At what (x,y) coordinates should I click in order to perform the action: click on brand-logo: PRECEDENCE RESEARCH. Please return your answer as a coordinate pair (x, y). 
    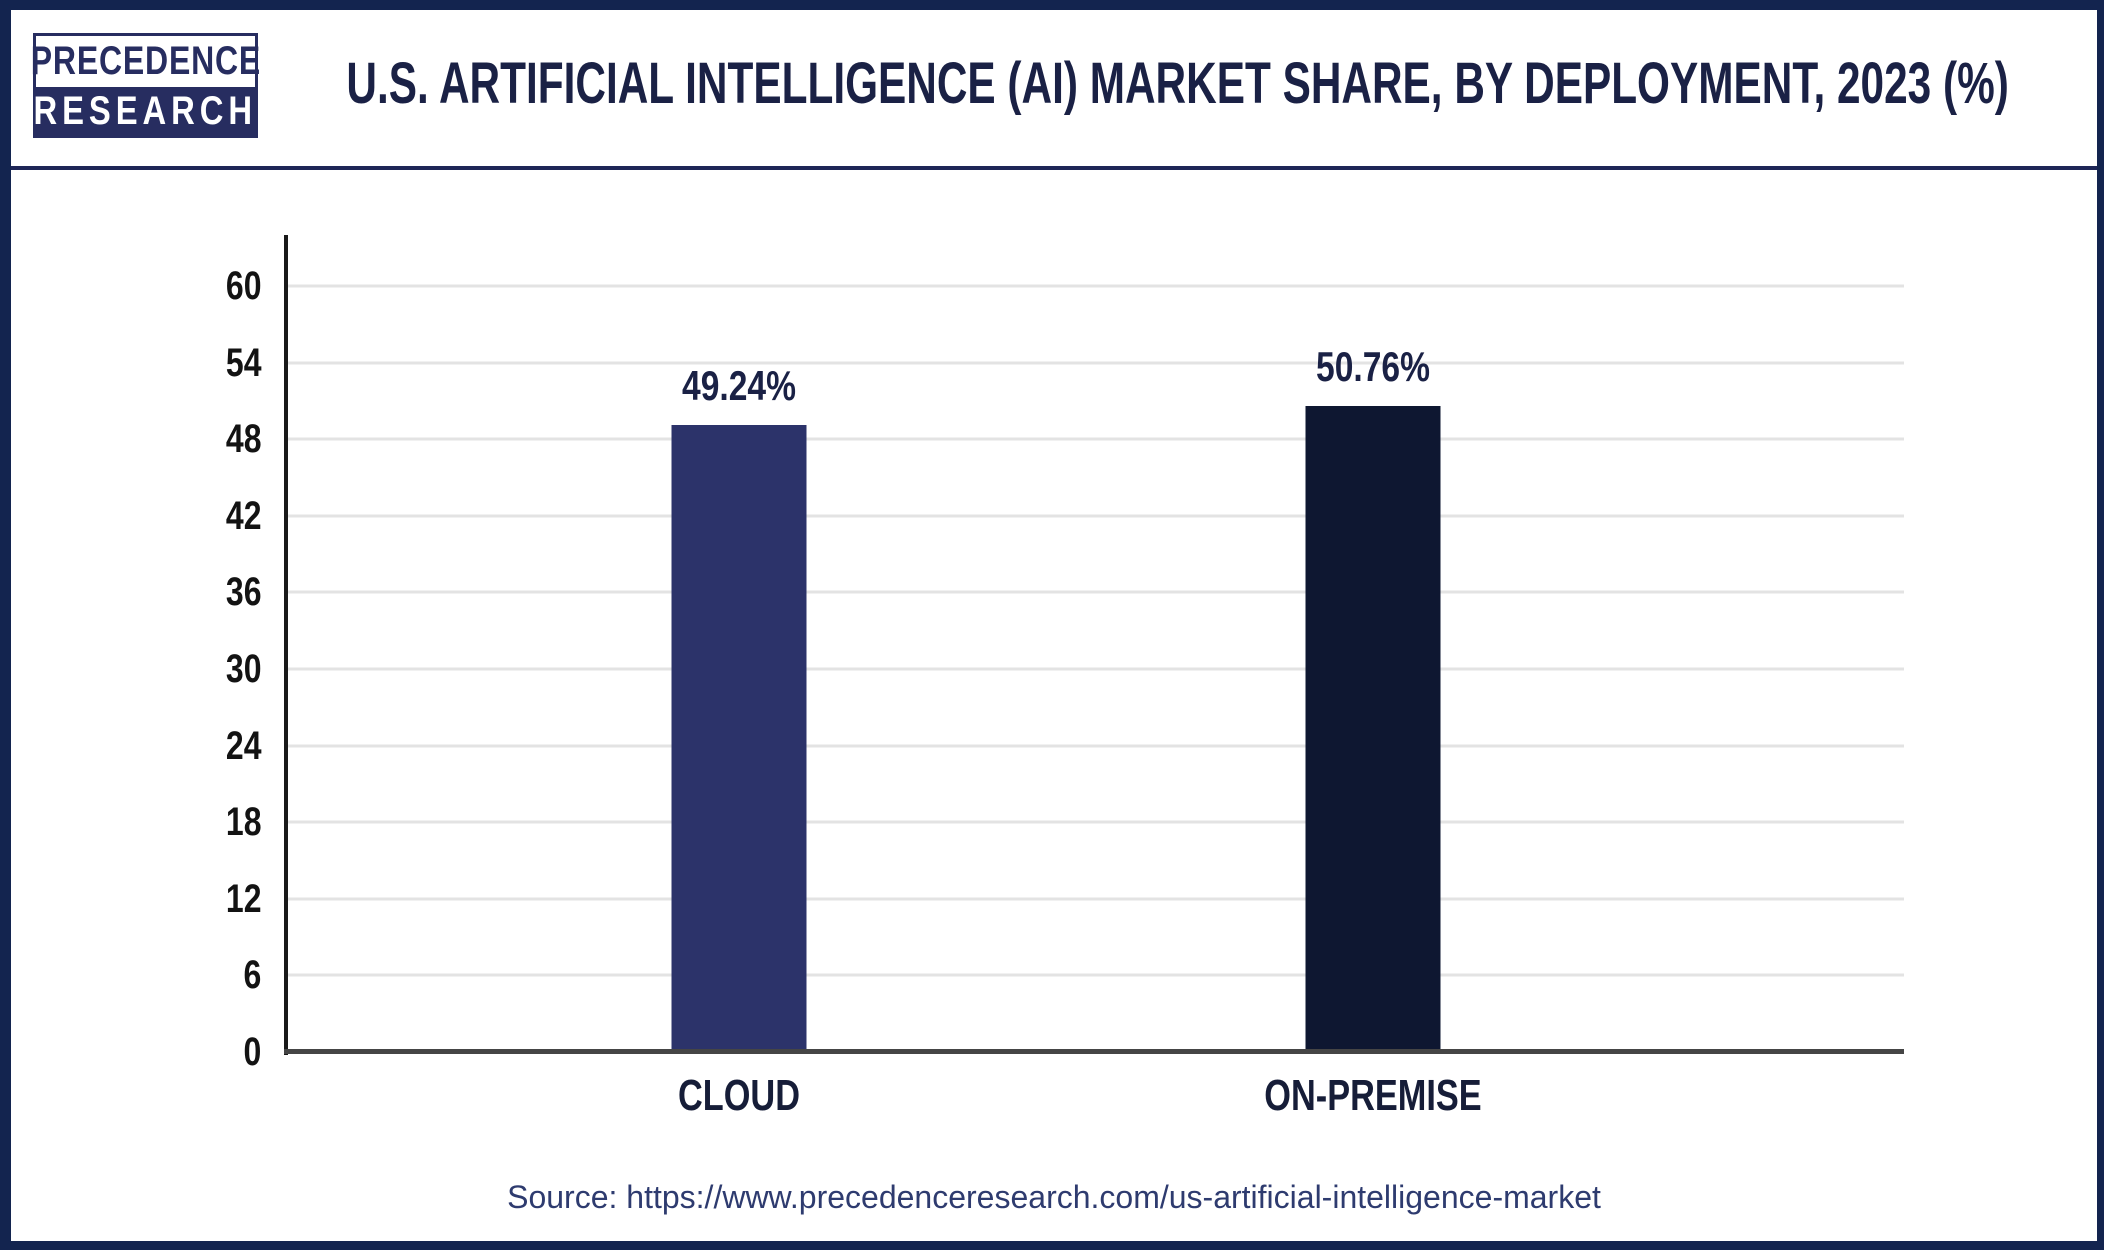
    Looking at the image, I should click on (145, 85).